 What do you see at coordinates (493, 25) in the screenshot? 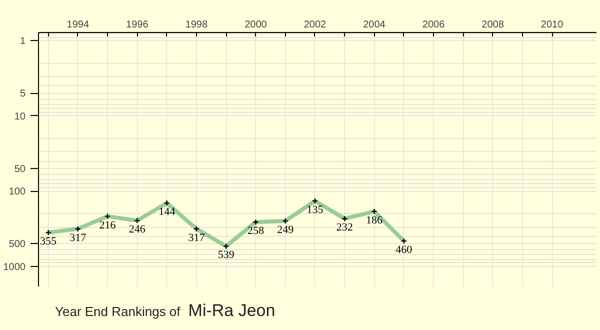
I see `x-tick-label: 2008` at bounding box center [493, 25].